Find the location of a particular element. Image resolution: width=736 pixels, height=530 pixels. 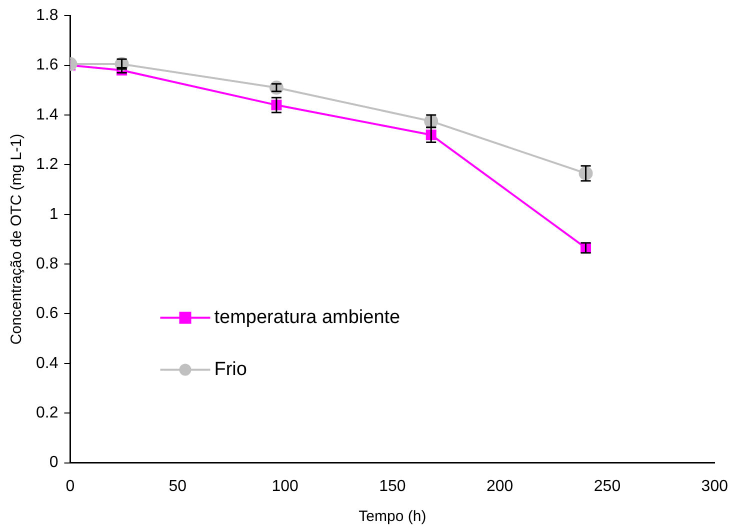

x-tick-label: 250 is located at coordinates (607, 486).